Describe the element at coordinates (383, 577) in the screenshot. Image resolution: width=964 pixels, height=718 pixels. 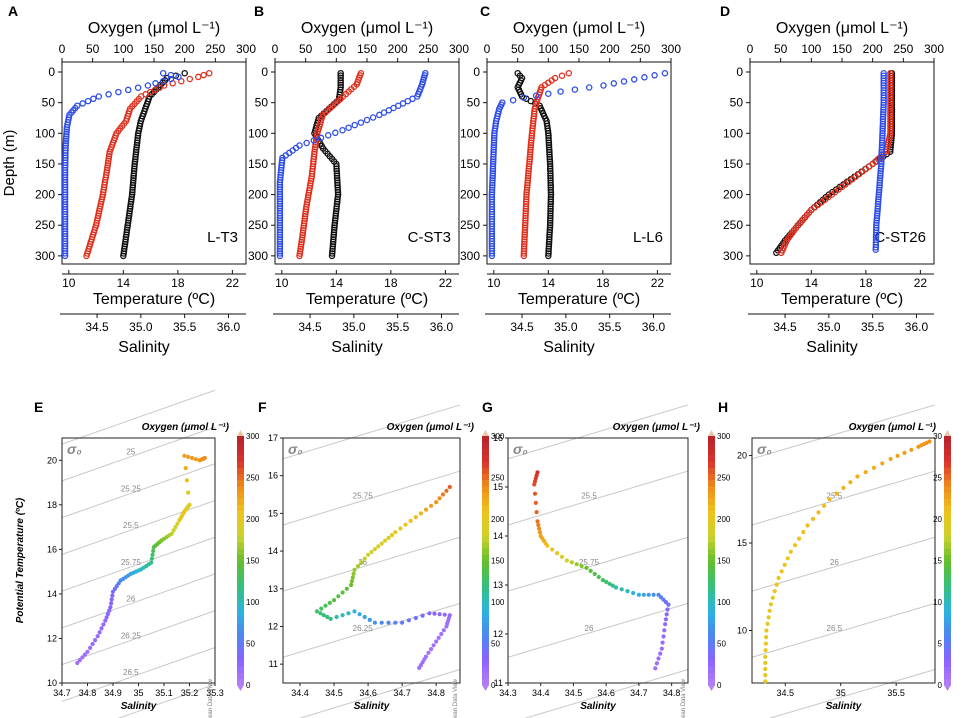
I see `ts-points` at that location.